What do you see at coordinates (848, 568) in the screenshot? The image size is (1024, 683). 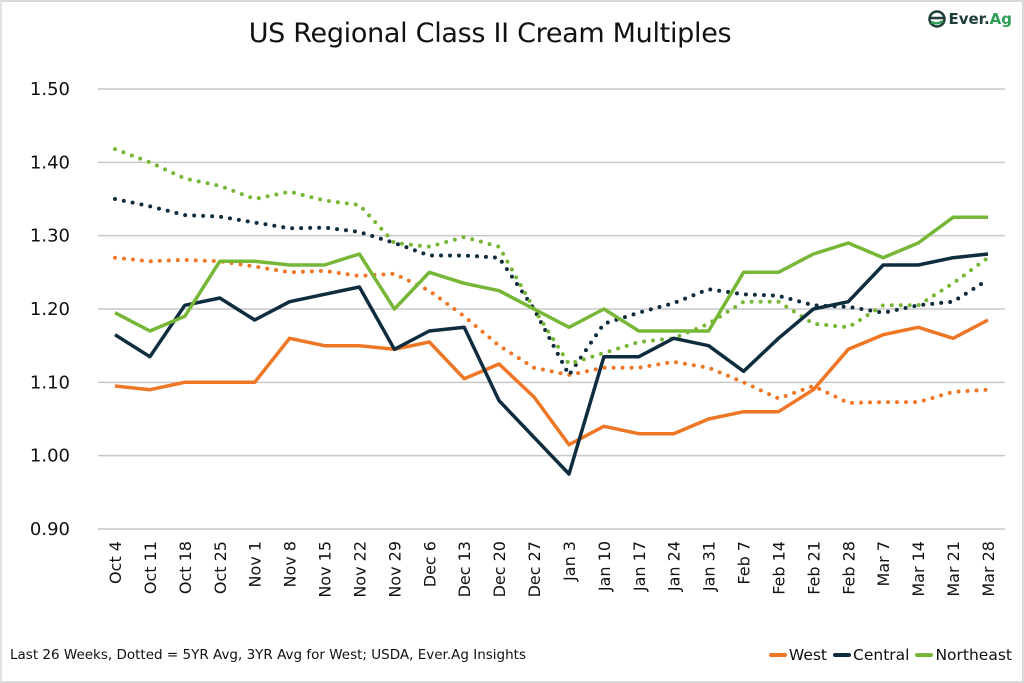 I see `x-tick-label: Feb 28` at bounding box center [848, 568].